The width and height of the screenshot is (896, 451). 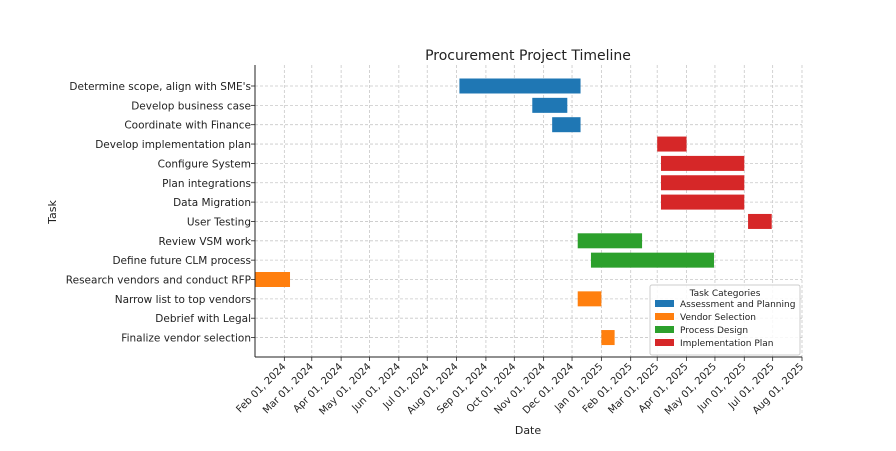 What do you see at coordinates (726, 344) in the screenshot?
I see `legend-label: Implementation Plan` at bounding box center [726, 344].